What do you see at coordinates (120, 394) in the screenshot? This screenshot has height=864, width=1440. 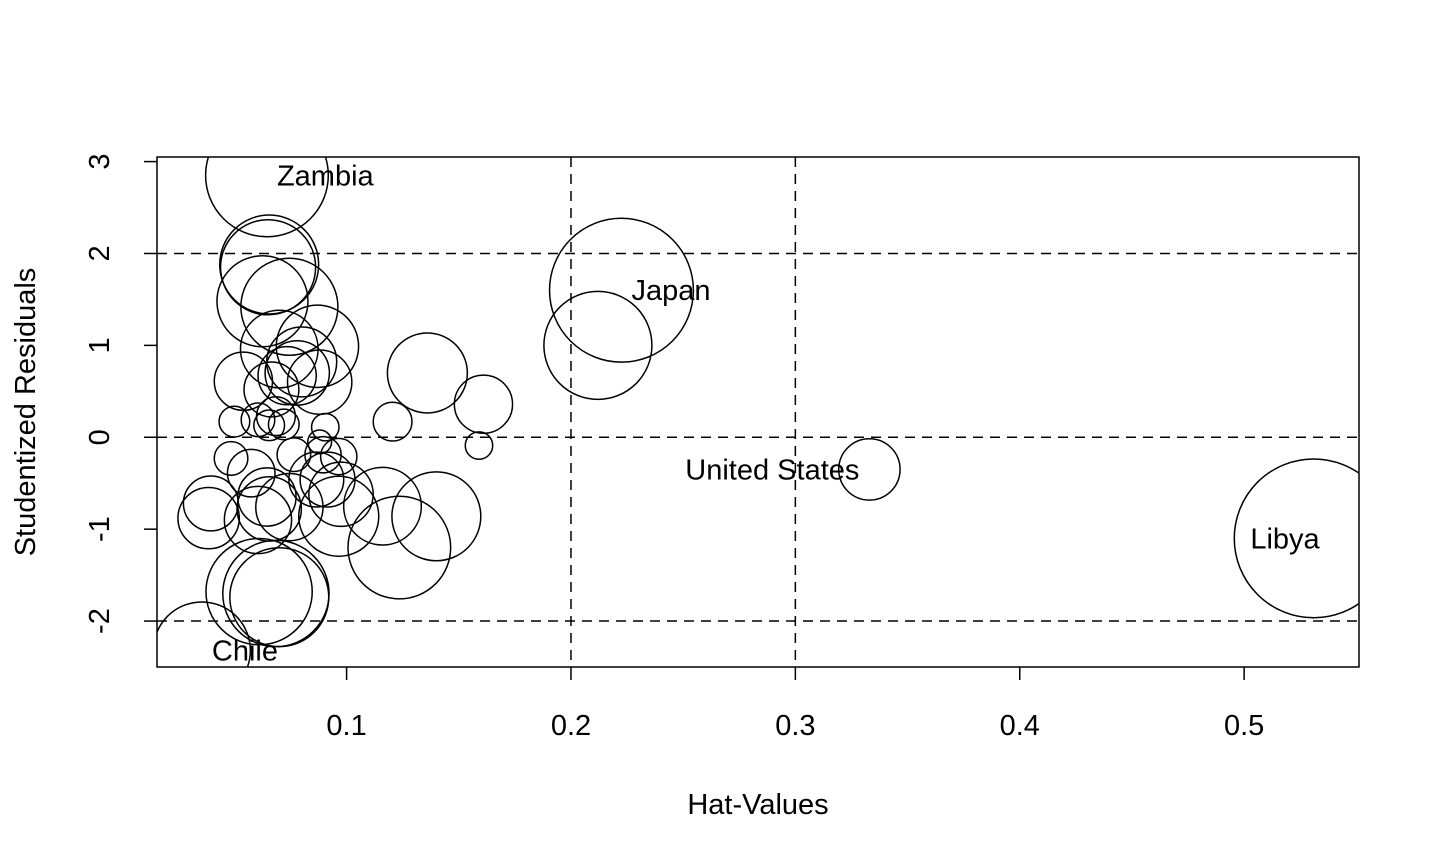 I see `y-axis: -2 -1 0 1 2 3` at bounding box center [120, 394].